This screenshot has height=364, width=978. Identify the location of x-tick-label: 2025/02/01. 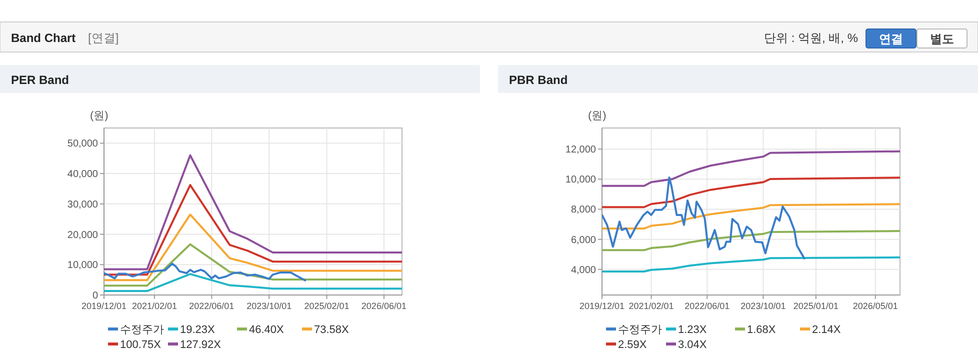
(327, 306).